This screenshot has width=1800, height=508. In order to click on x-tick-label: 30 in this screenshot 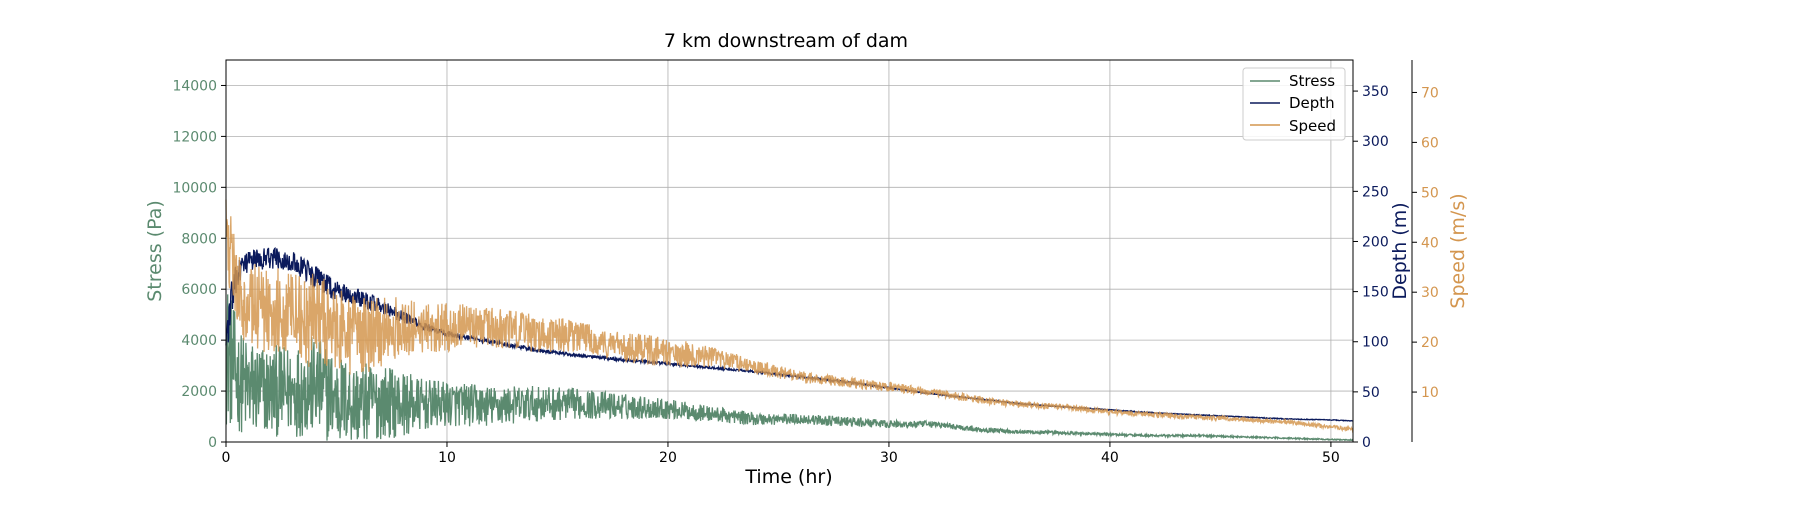, I will do `click(889, 458)`.